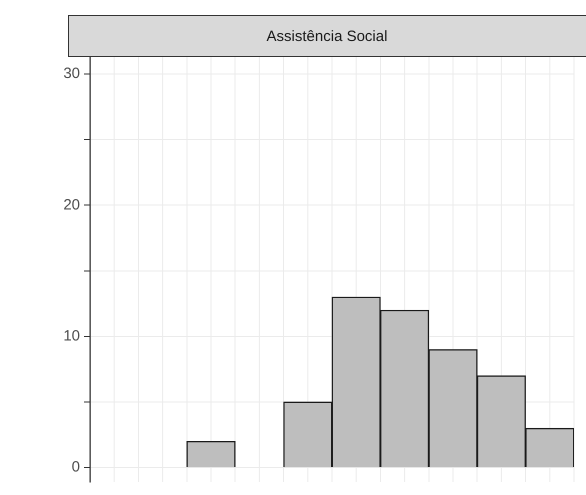  I want to click on y-tick-label: 20, so click(71, 205).